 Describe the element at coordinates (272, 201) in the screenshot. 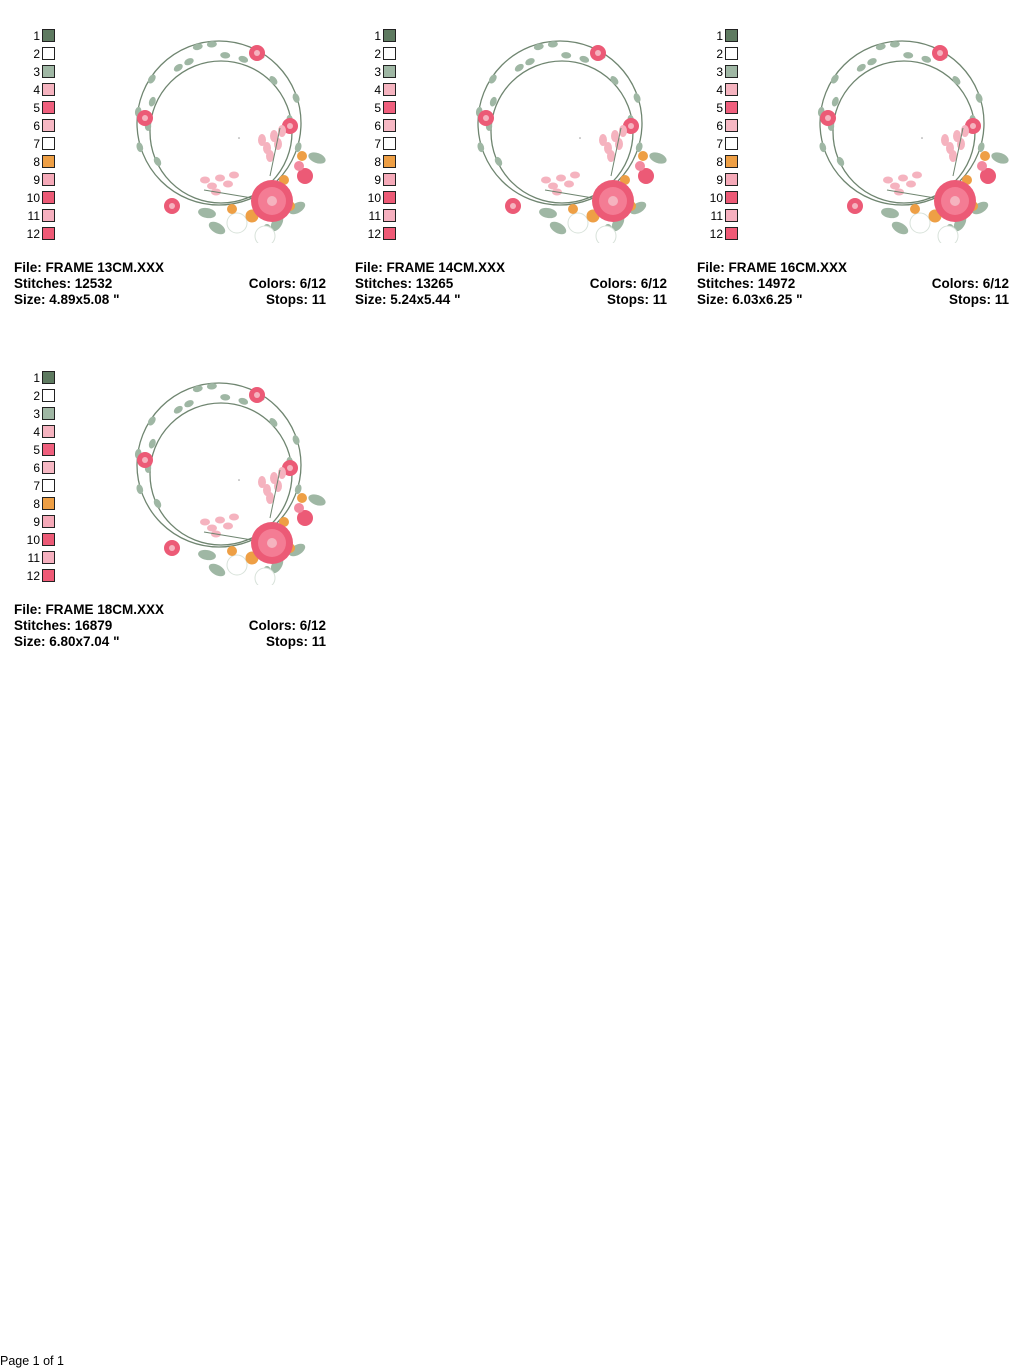

I see `main-flower-center` at that location.